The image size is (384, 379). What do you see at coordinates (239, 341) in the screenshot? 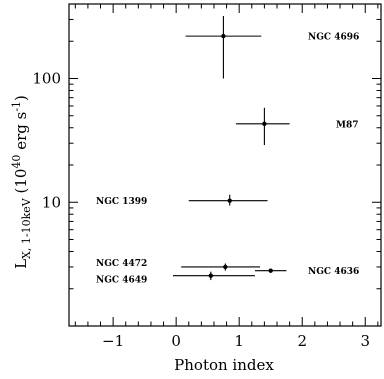
I see `x-tick-label: 1` at bounding box center [239, 341].